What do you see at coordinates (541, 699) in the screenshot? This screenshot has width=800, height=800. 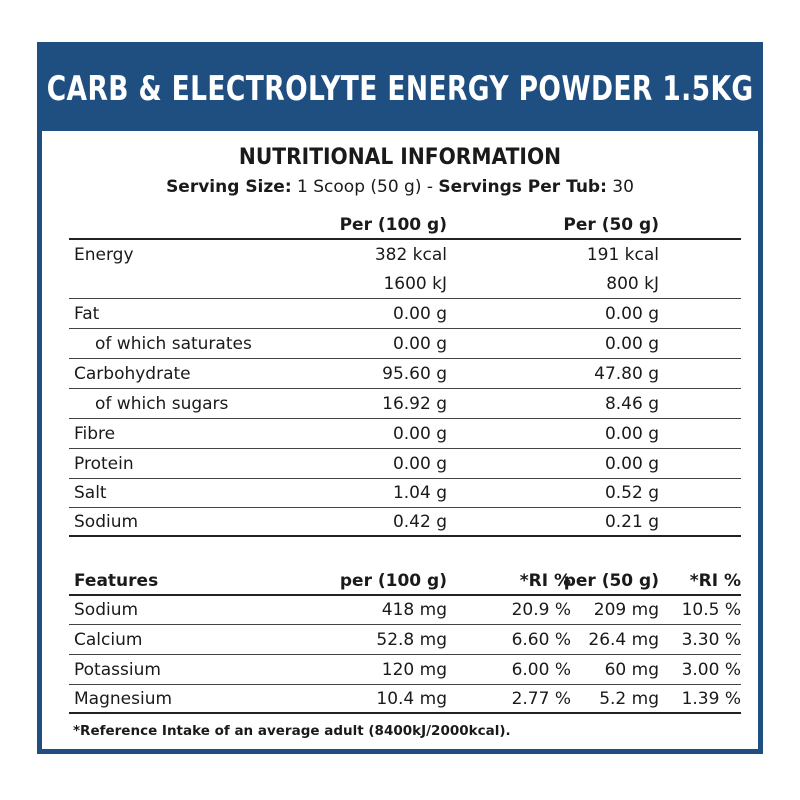 I see `ri-per-100g: 2.77 %` at bounding box center [541, 699].